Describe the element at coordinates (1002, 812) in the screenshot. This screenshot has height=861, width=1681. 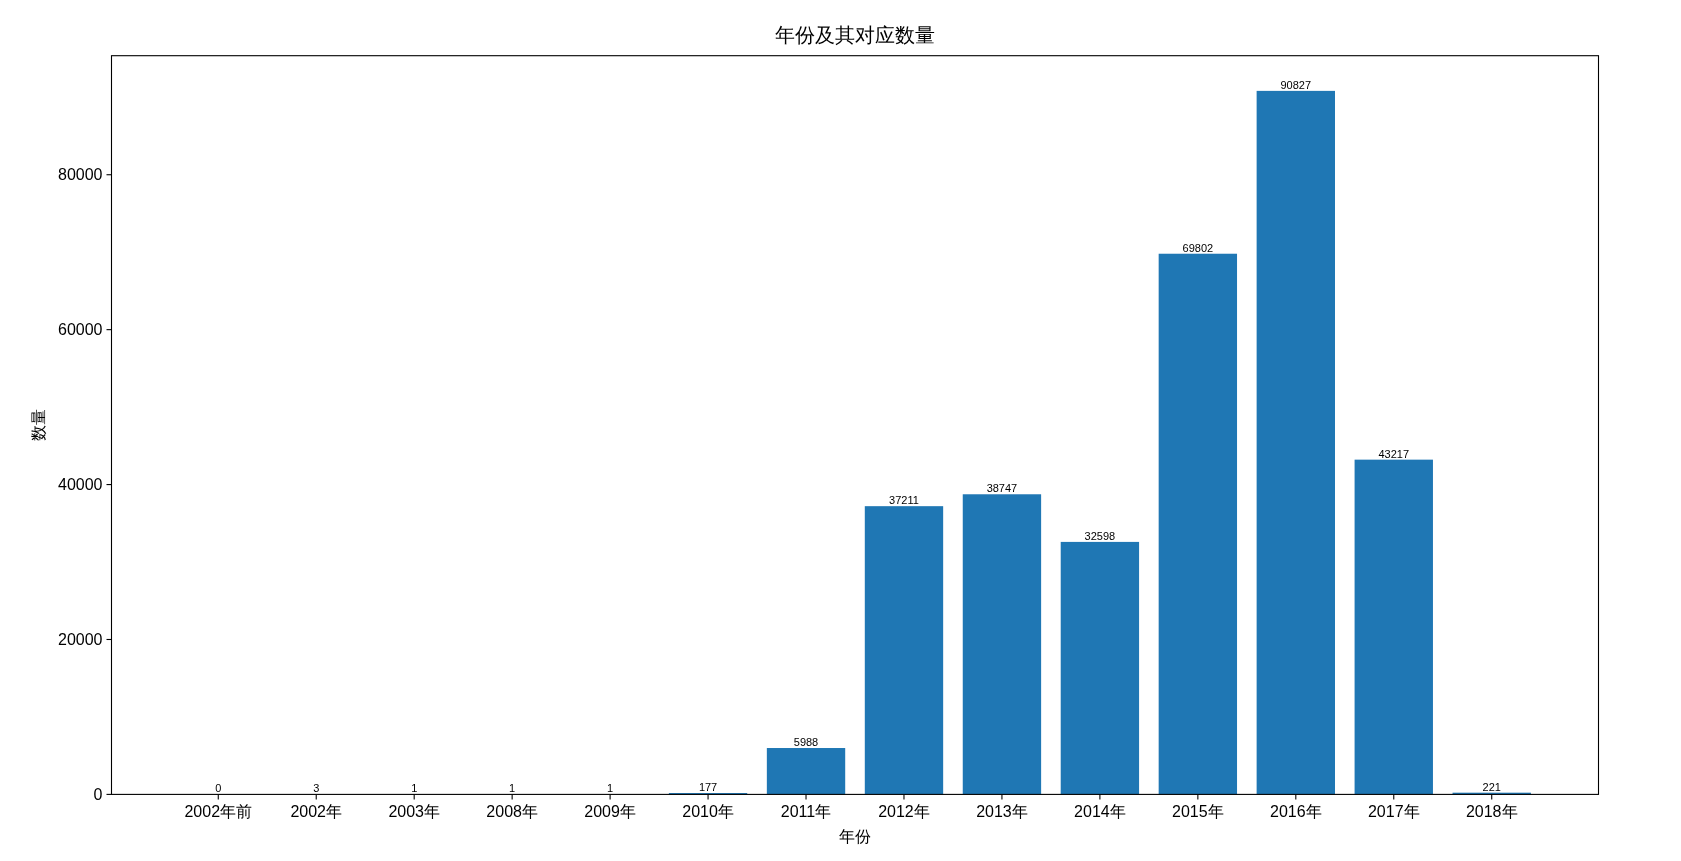
I see `x-tick-label: 2013年` at that location.